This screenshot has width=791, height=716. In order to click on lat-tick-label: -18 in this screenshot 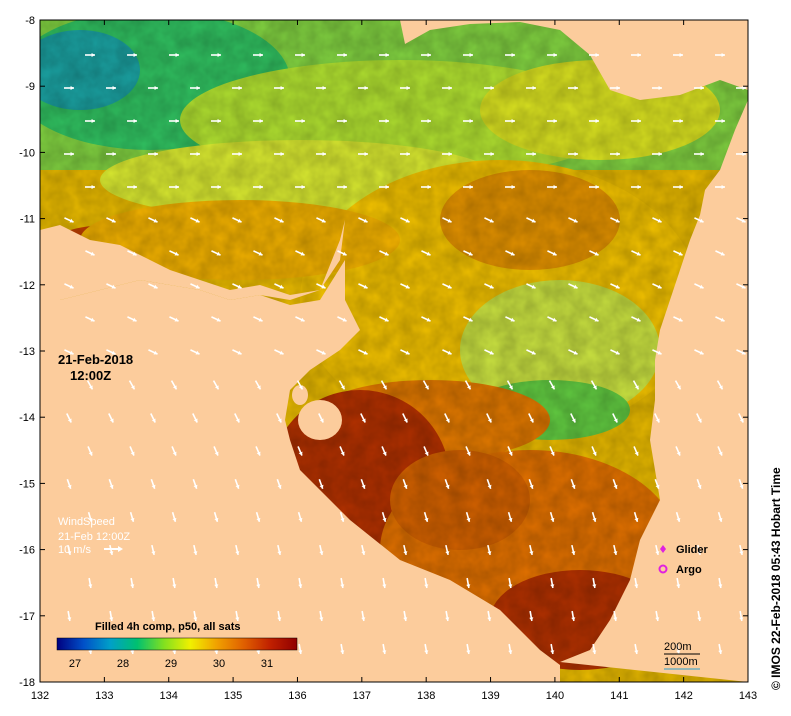, I will do `click(27, 683)`.